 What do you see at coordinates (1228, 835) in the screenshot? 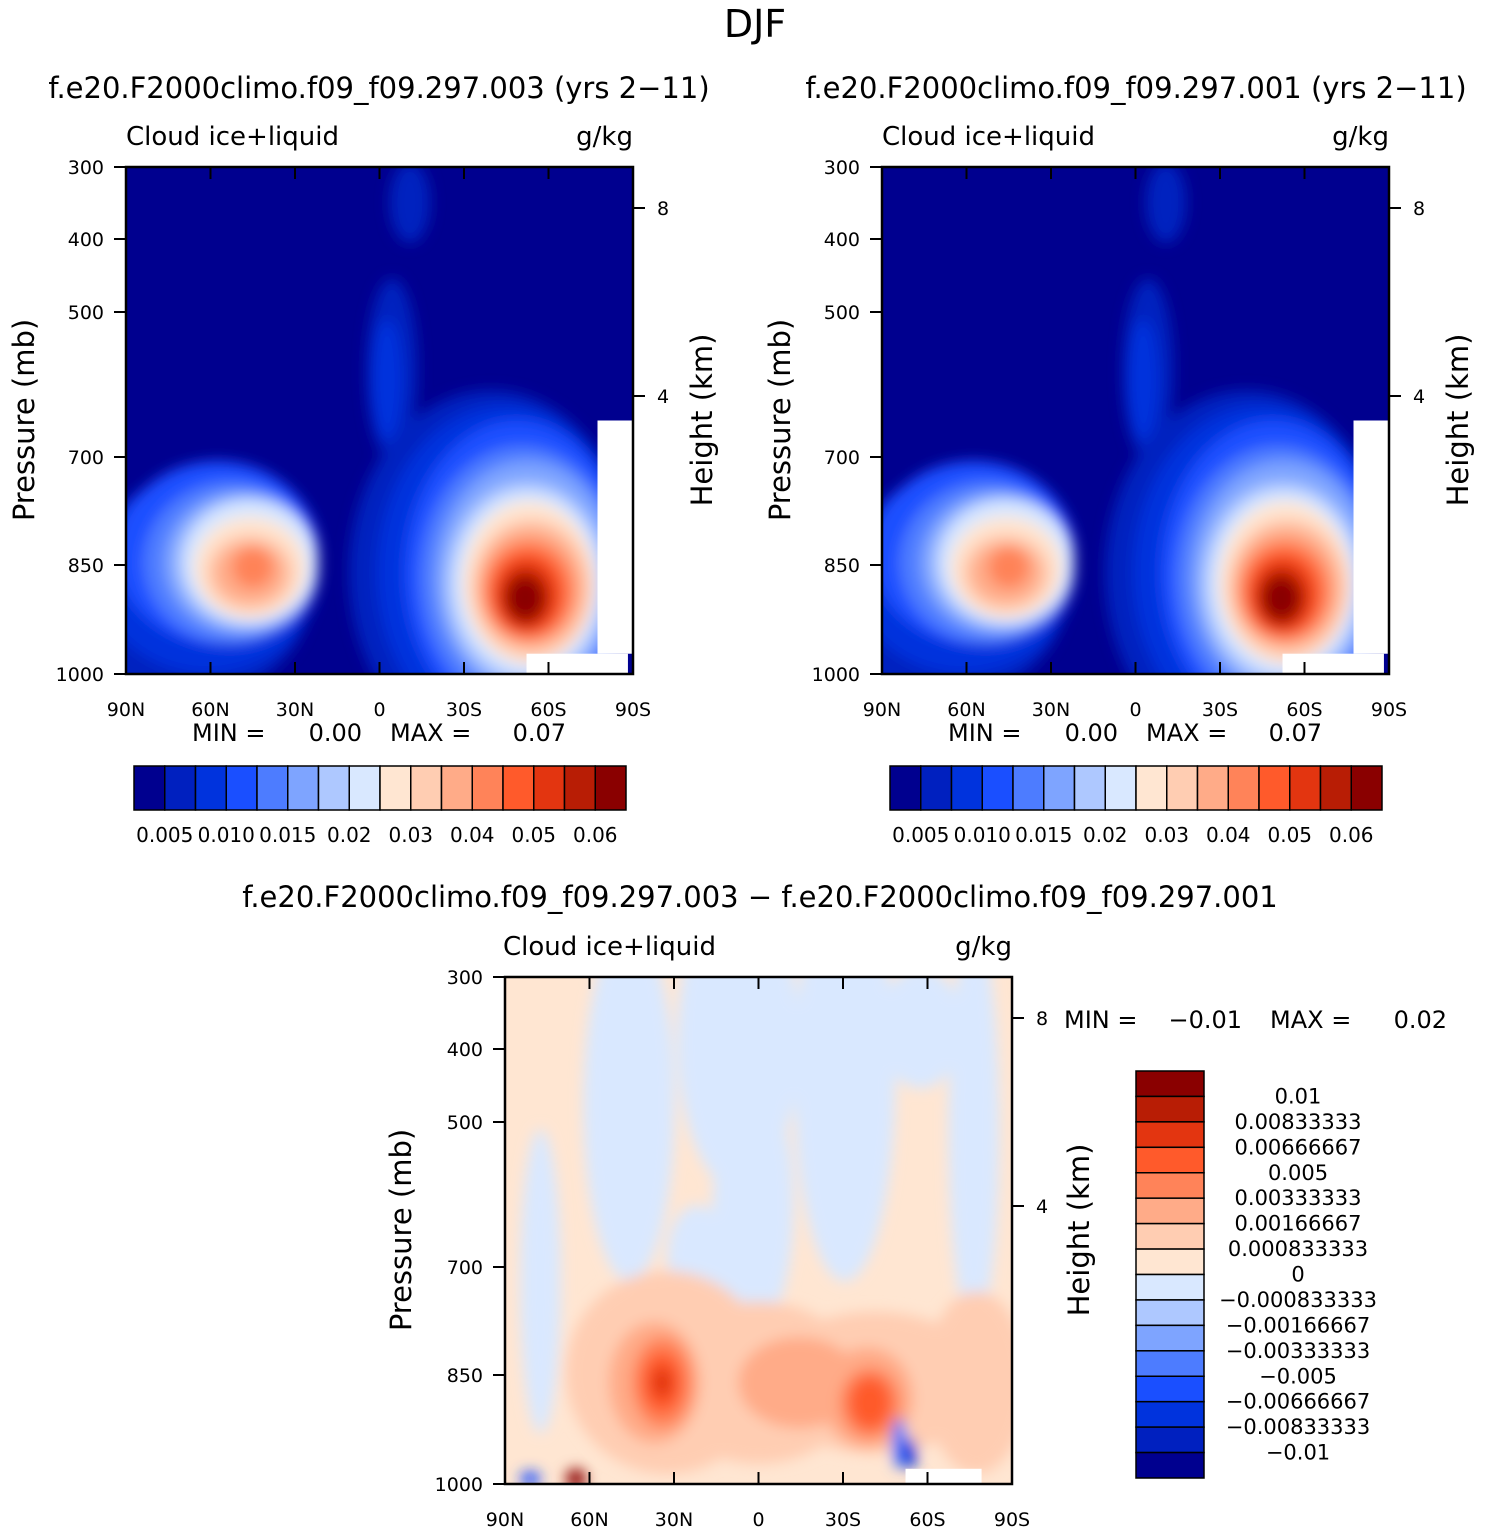
I see `colorbar-label: 0.04` at bounding box center [1228, 835].